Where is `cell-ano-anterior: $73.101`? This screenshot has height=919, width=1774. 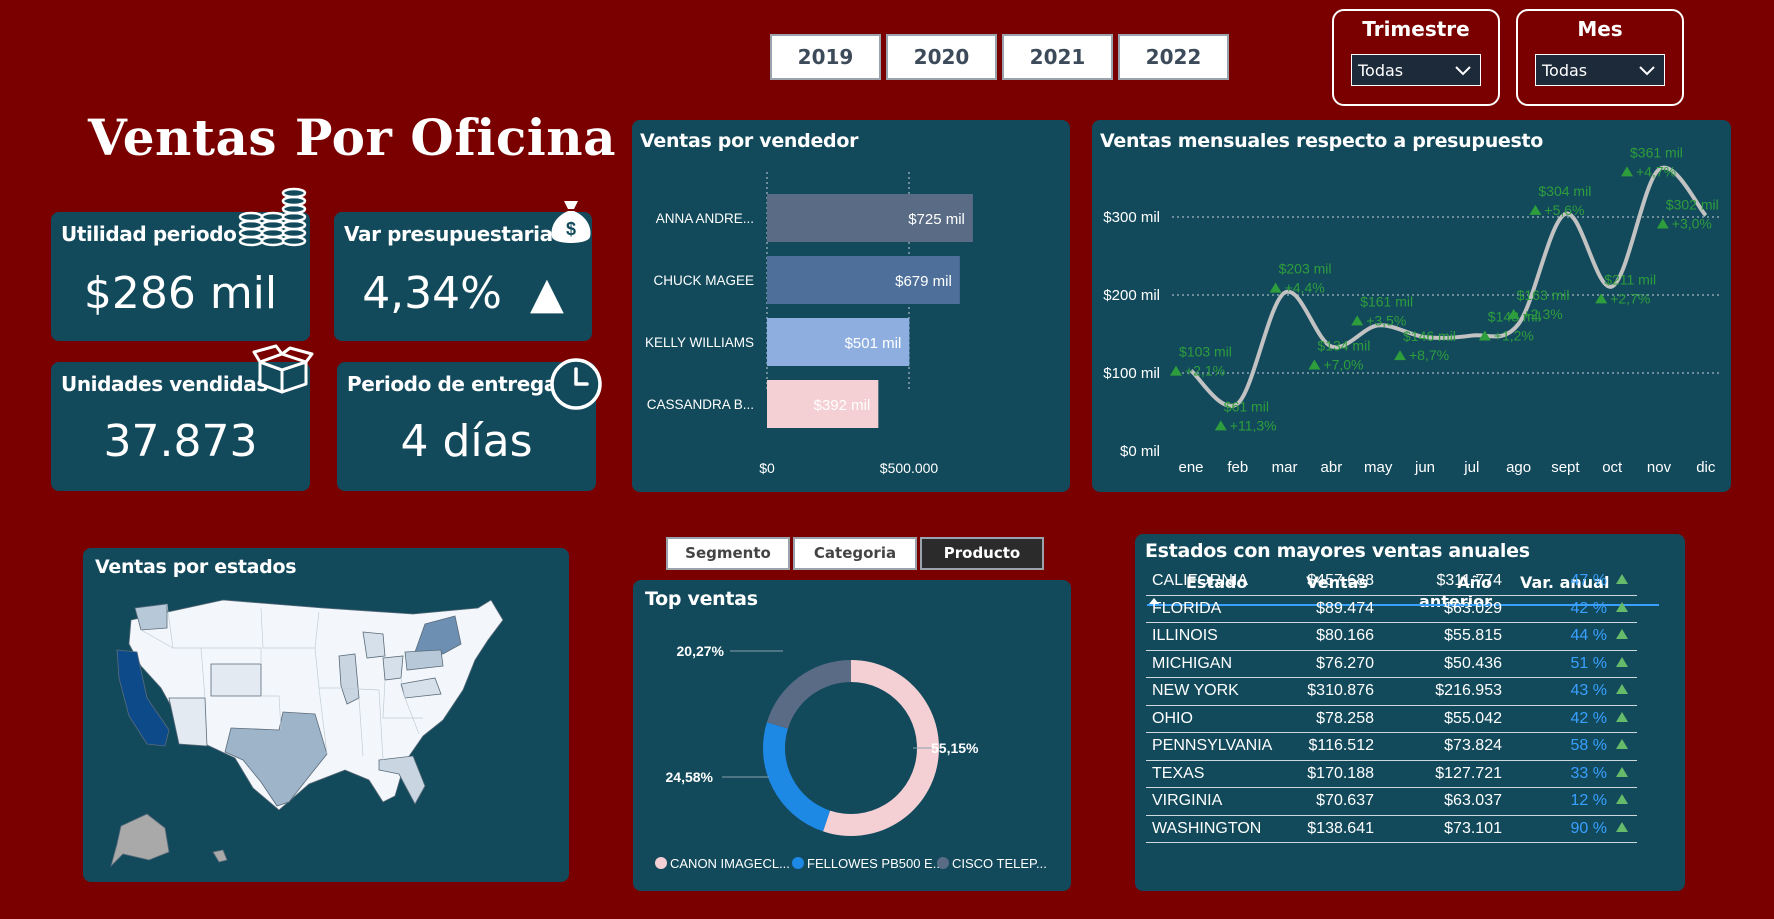
cell-ano-anterior: $73.101 is located at coordinates (1438, 829).